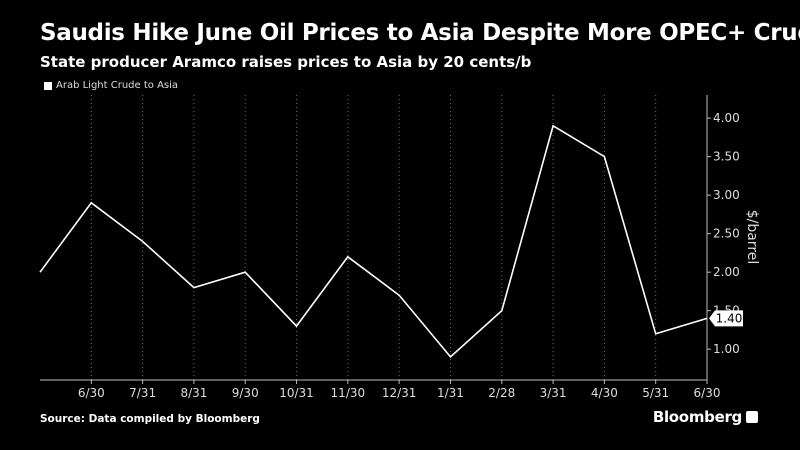 The width and height of the screenshot is (800, 450). What do you see at coordinates (604, 393) in the screenshot?
I see `x-tick-label: 4/30` at bounding box center [604, 393].